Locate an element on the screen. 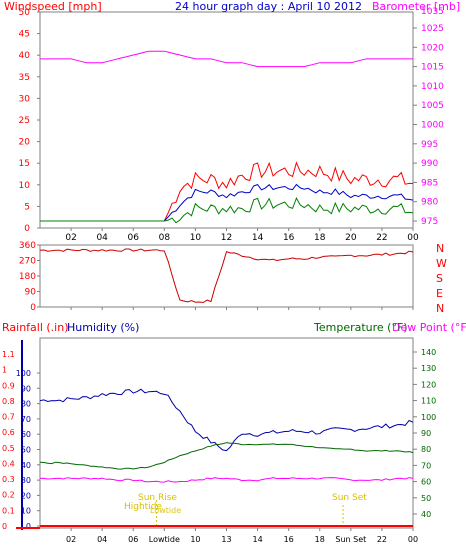  direction-tick-label: 360 is located at coordinates (27, 246).